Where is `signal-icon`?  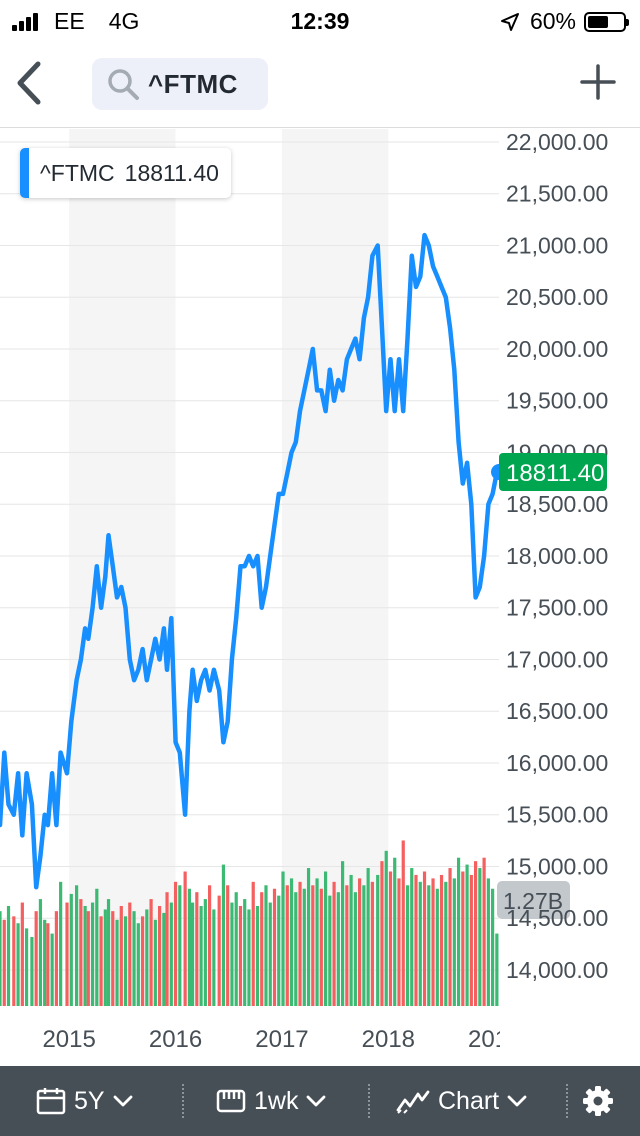 signal-icon is located at coordinates (26, 21).